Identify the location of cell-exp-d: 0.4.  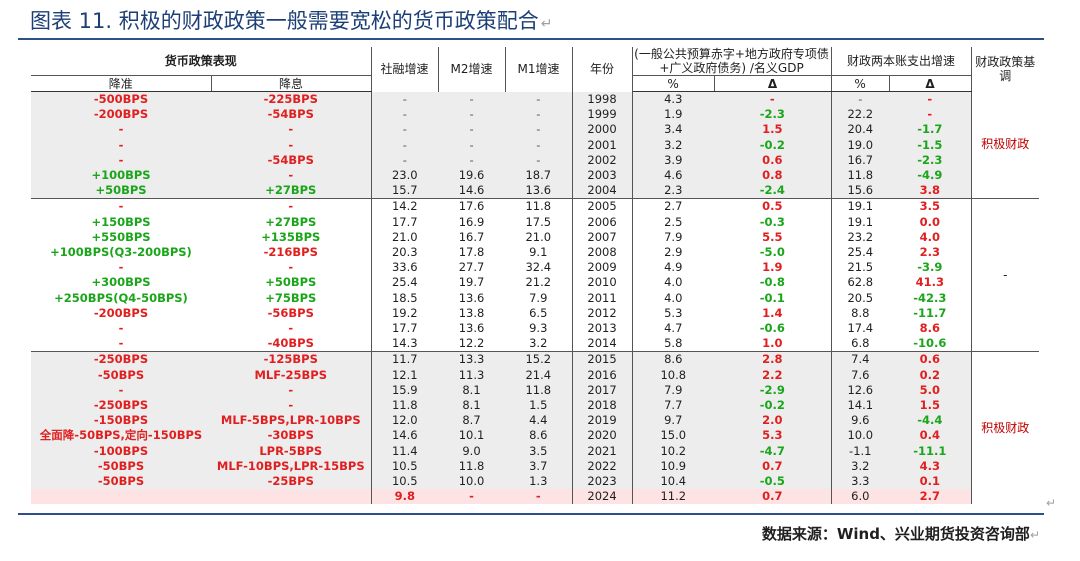
(929, 435).